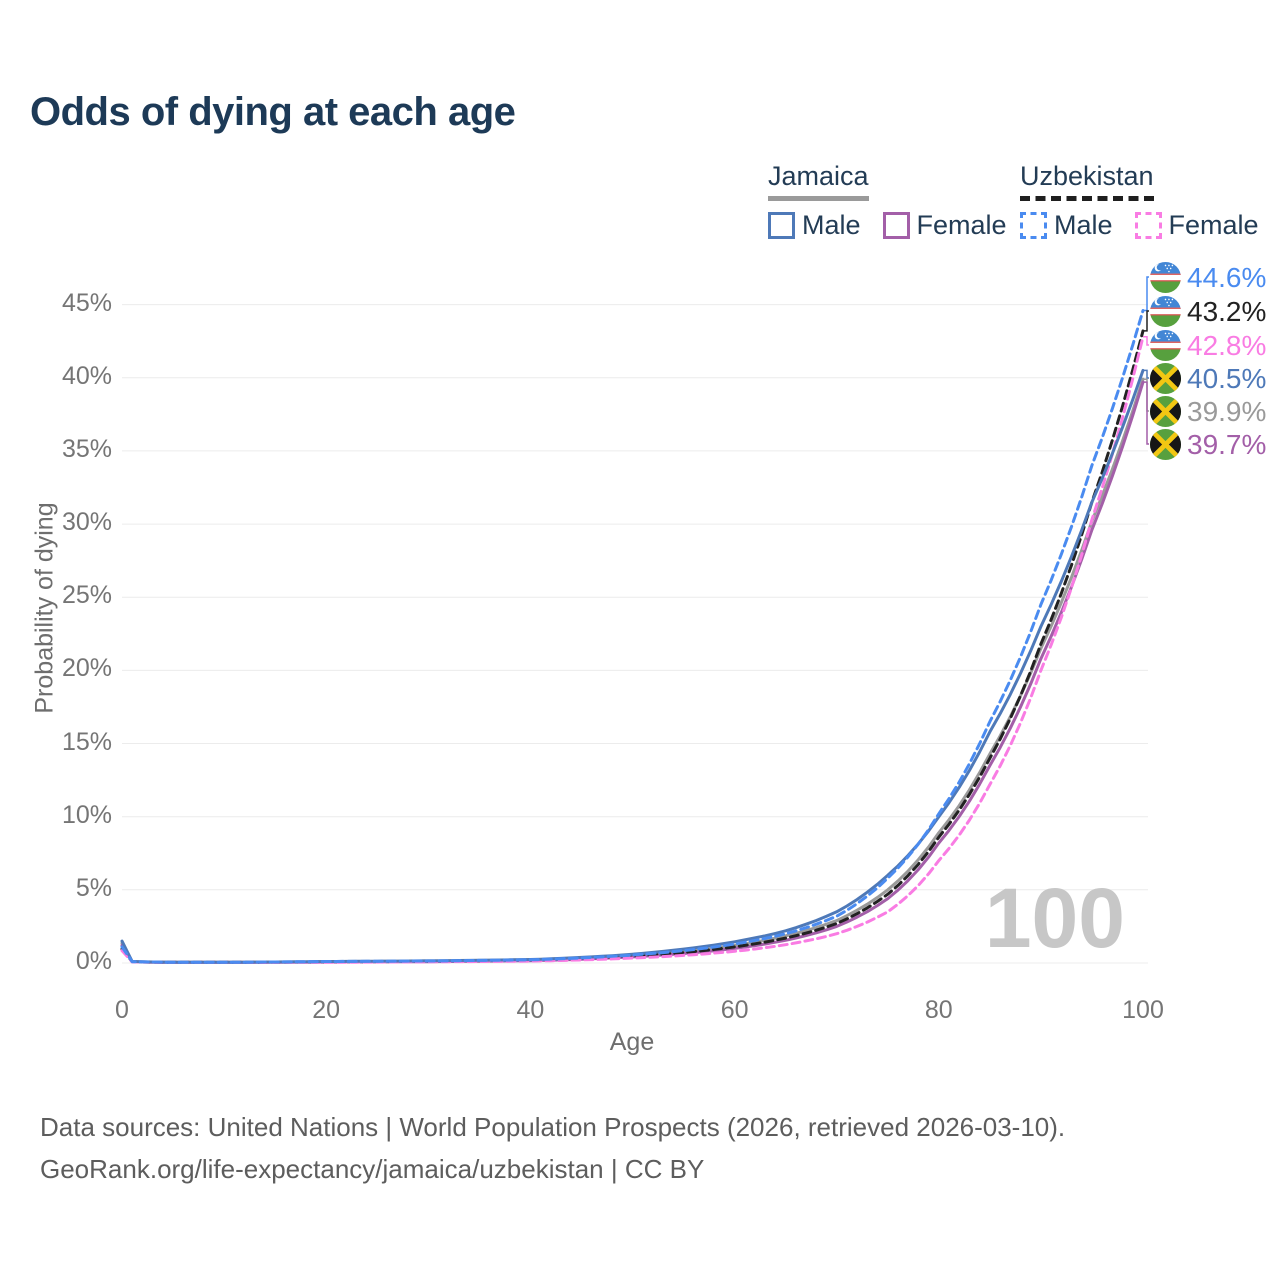  What do you see at coordinates (818, 198) in the screenshot?
I see `jamaica-line-style-swatch` at bounding box center [818, 198].